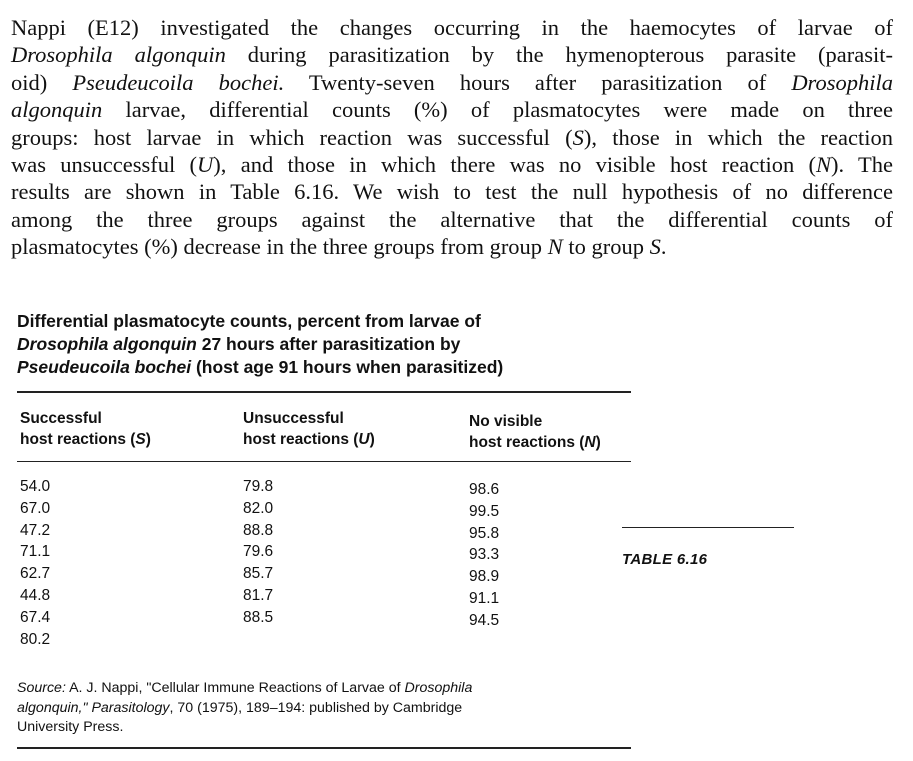 This screenshot has height=761, width=913. What do you see at coordinates (35, 595) in the screenshot?
I see `table-cell: 44.8` at bounding box center [35, 595].